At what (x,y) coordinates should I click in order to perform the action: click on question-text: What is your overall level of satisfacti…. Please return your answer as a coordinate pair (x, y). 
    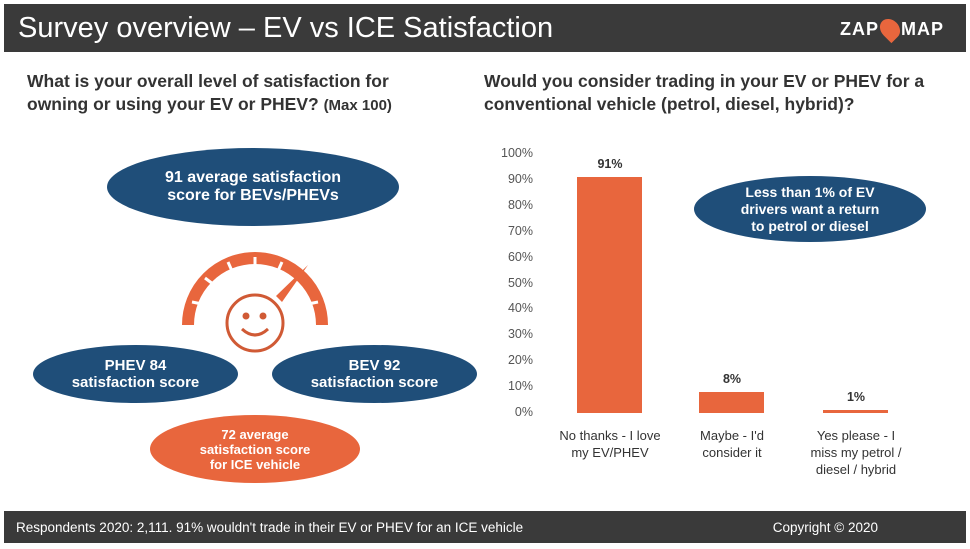
    Looking at the image, I should click on (208, 92).